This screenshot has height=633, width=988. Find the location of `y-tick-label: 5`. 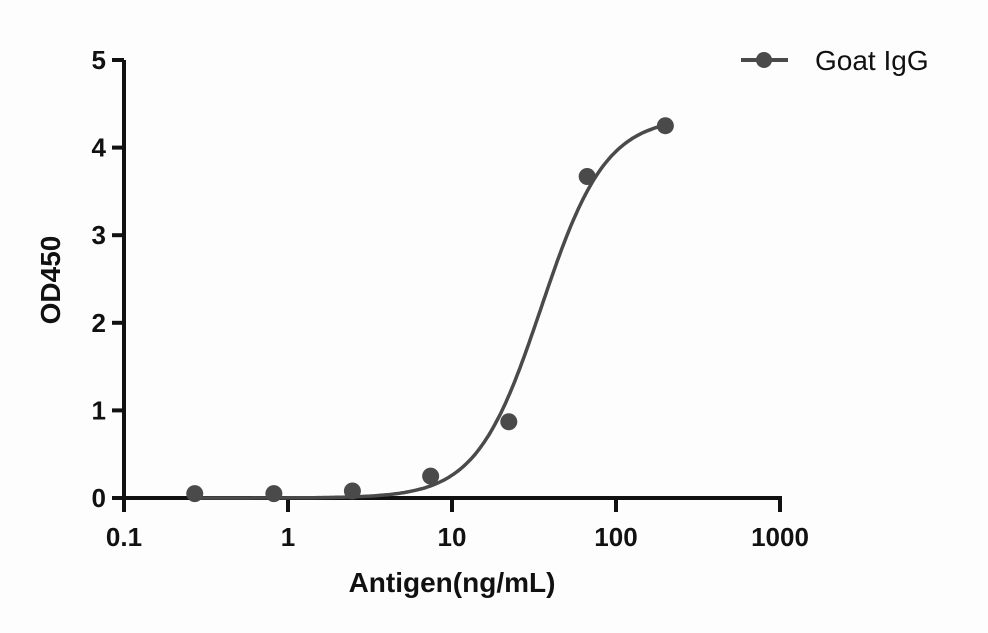

y-tick-label: 5 is located at coordinates (99, 60).